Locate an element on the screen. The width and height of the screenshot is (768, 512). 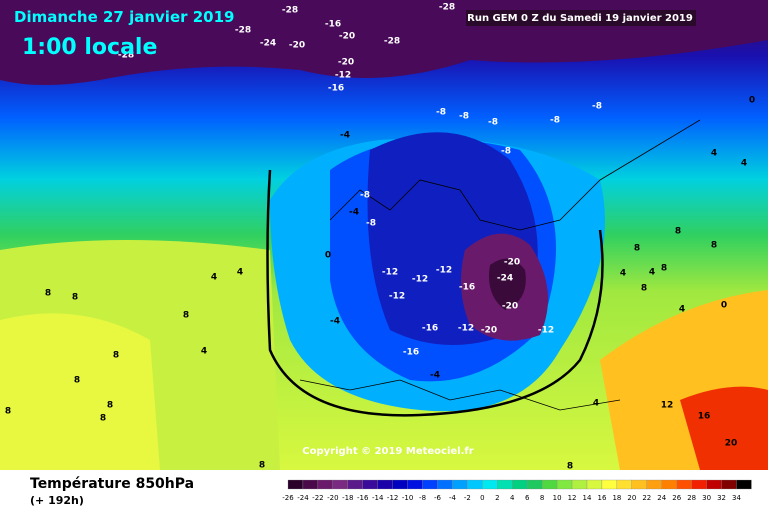
scale-label: 24 is located at coordinates (661, 498).